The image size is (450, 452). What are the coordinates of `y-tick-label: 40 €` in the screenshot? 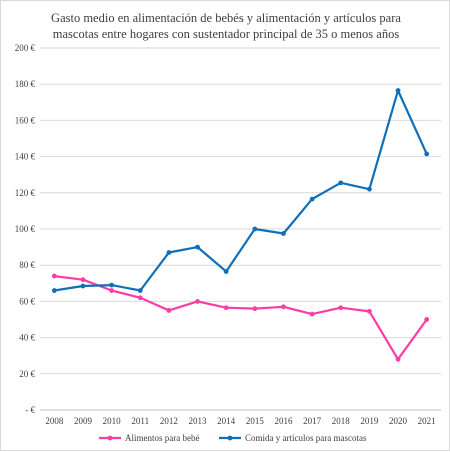 It's located at (27, 338).